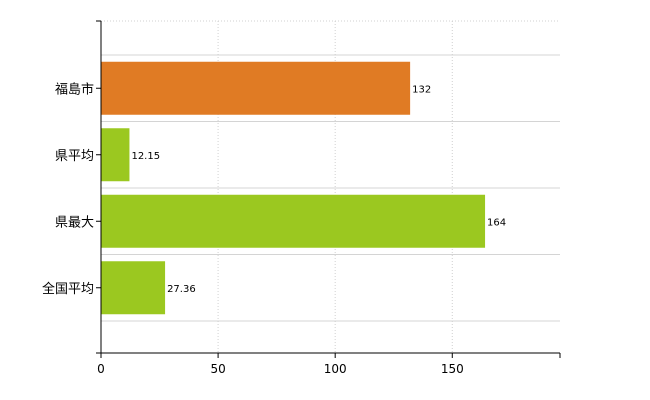  What do you see at coordinates (74, 156) in the screenshot?
I see `category-label: 県平均` at bounding box center [74, 156].